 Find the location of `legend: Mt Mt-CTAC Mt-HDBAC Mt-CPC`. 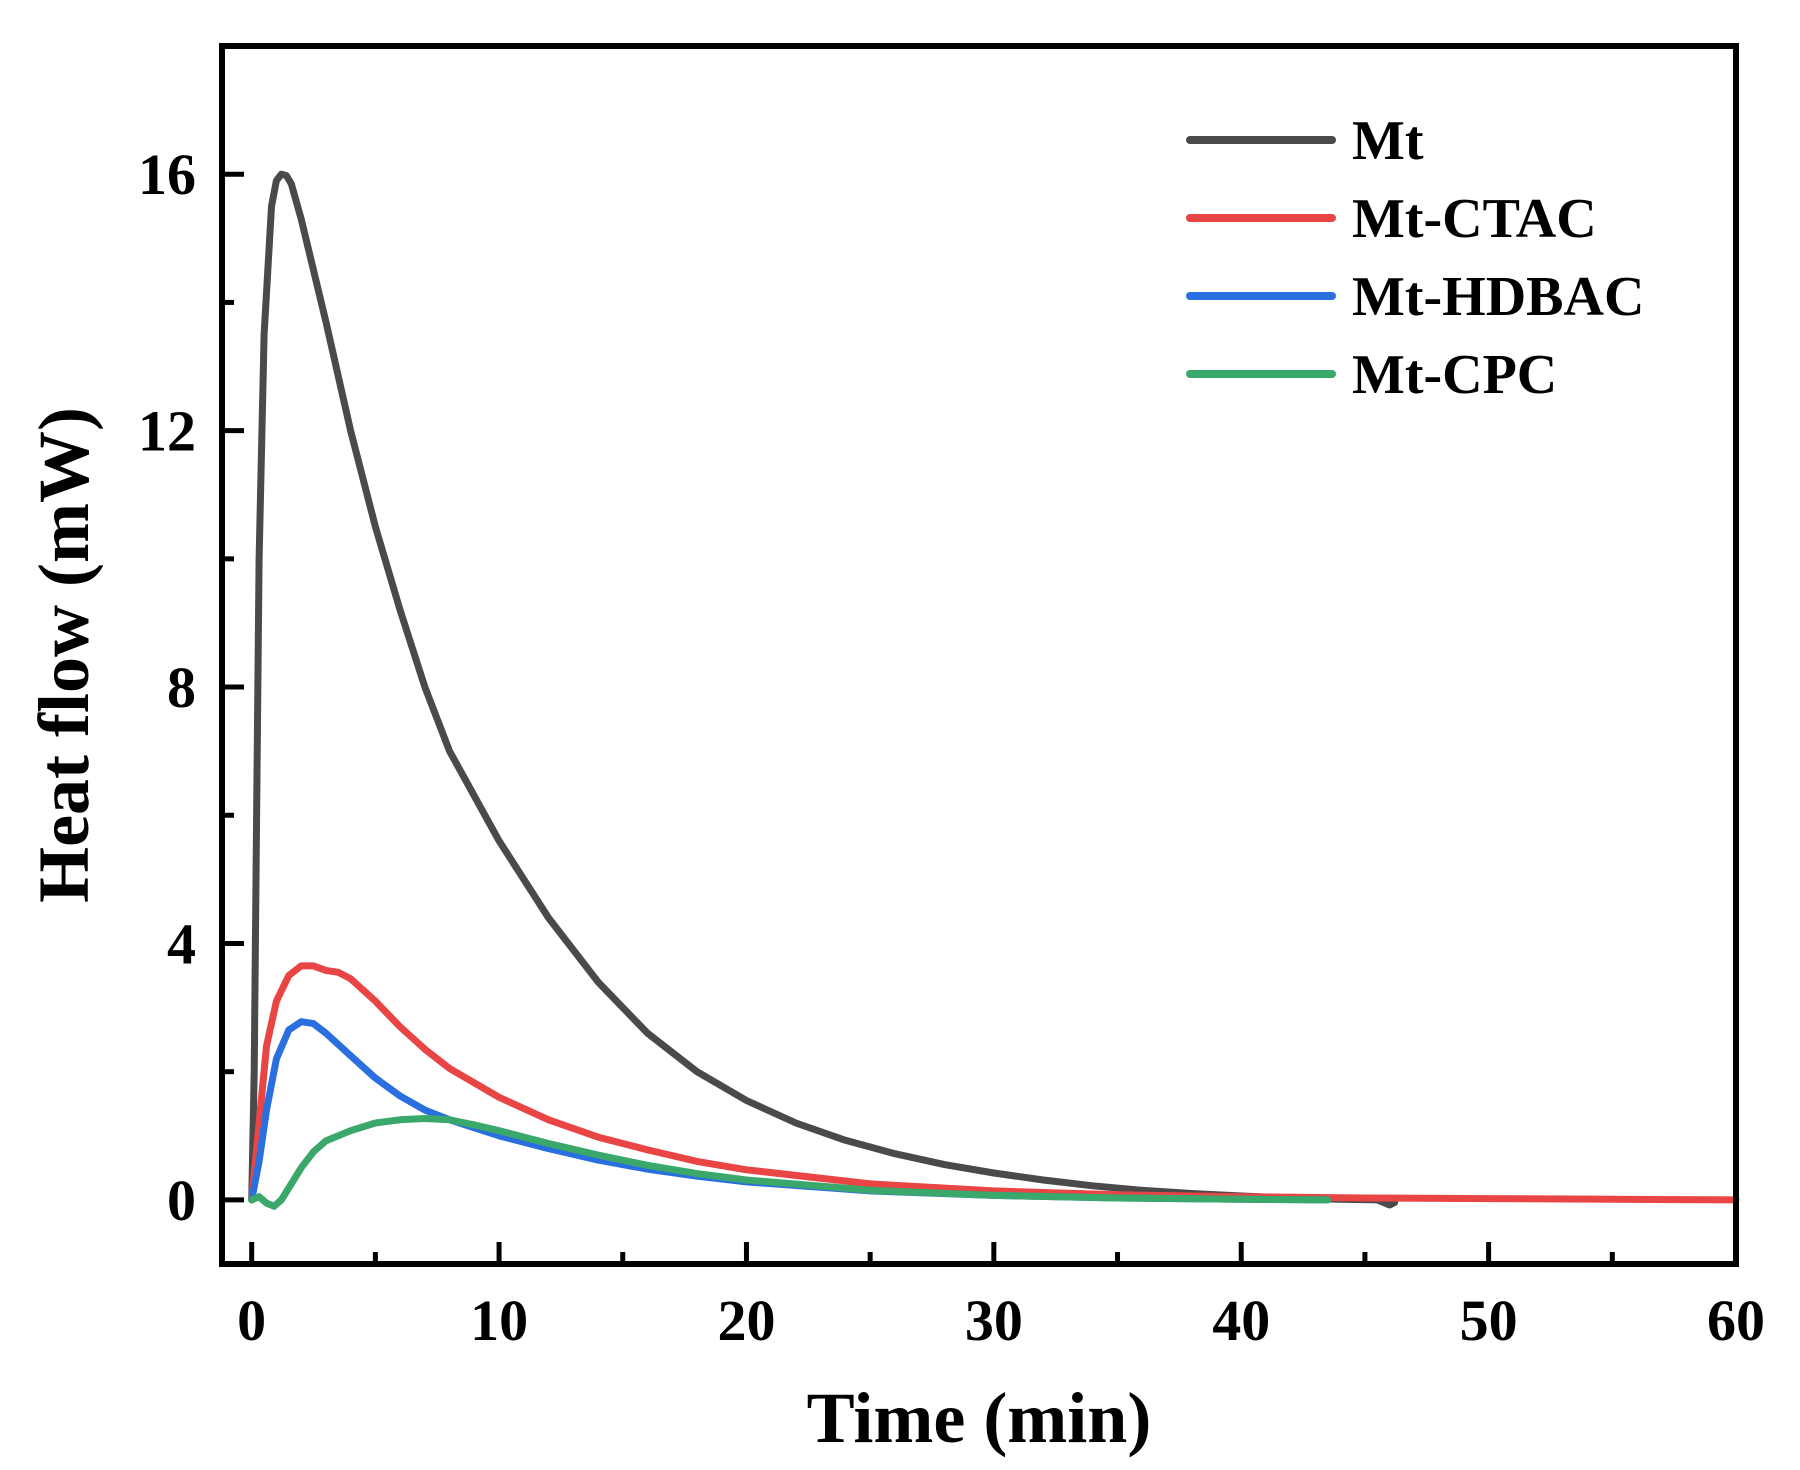

legend: Mt Mt-CTAC Mt-HDBAC Mt-CPC is located at coordinates (1415, 258).